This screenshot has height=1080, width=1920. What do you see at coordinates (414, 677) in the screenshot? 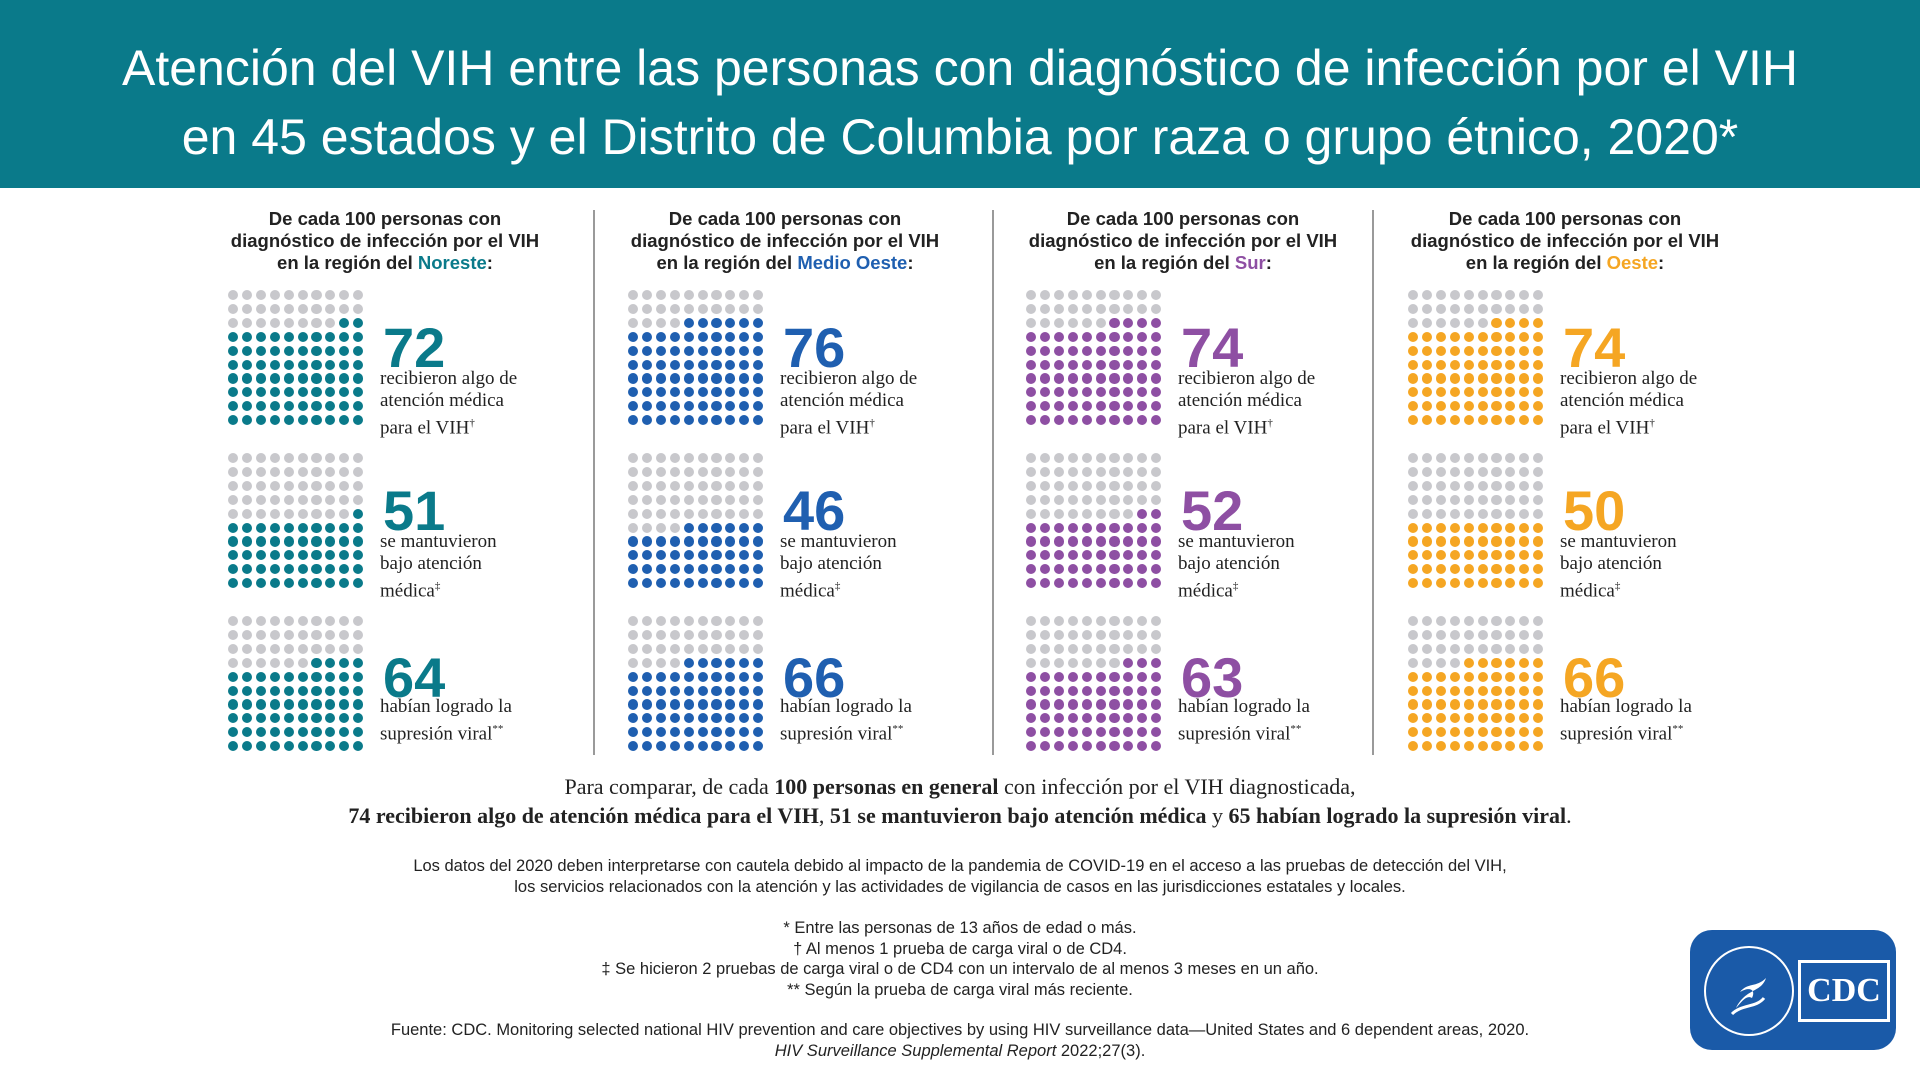
I see `metric-value: 64` at bounding box center [414, 677].